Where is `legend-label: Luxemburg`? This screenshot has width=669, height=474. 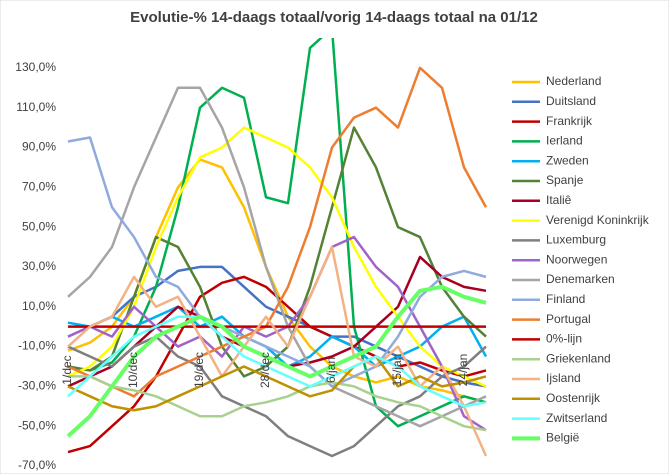
legend-label: Luxemburg is located at coordinates (576, 240).